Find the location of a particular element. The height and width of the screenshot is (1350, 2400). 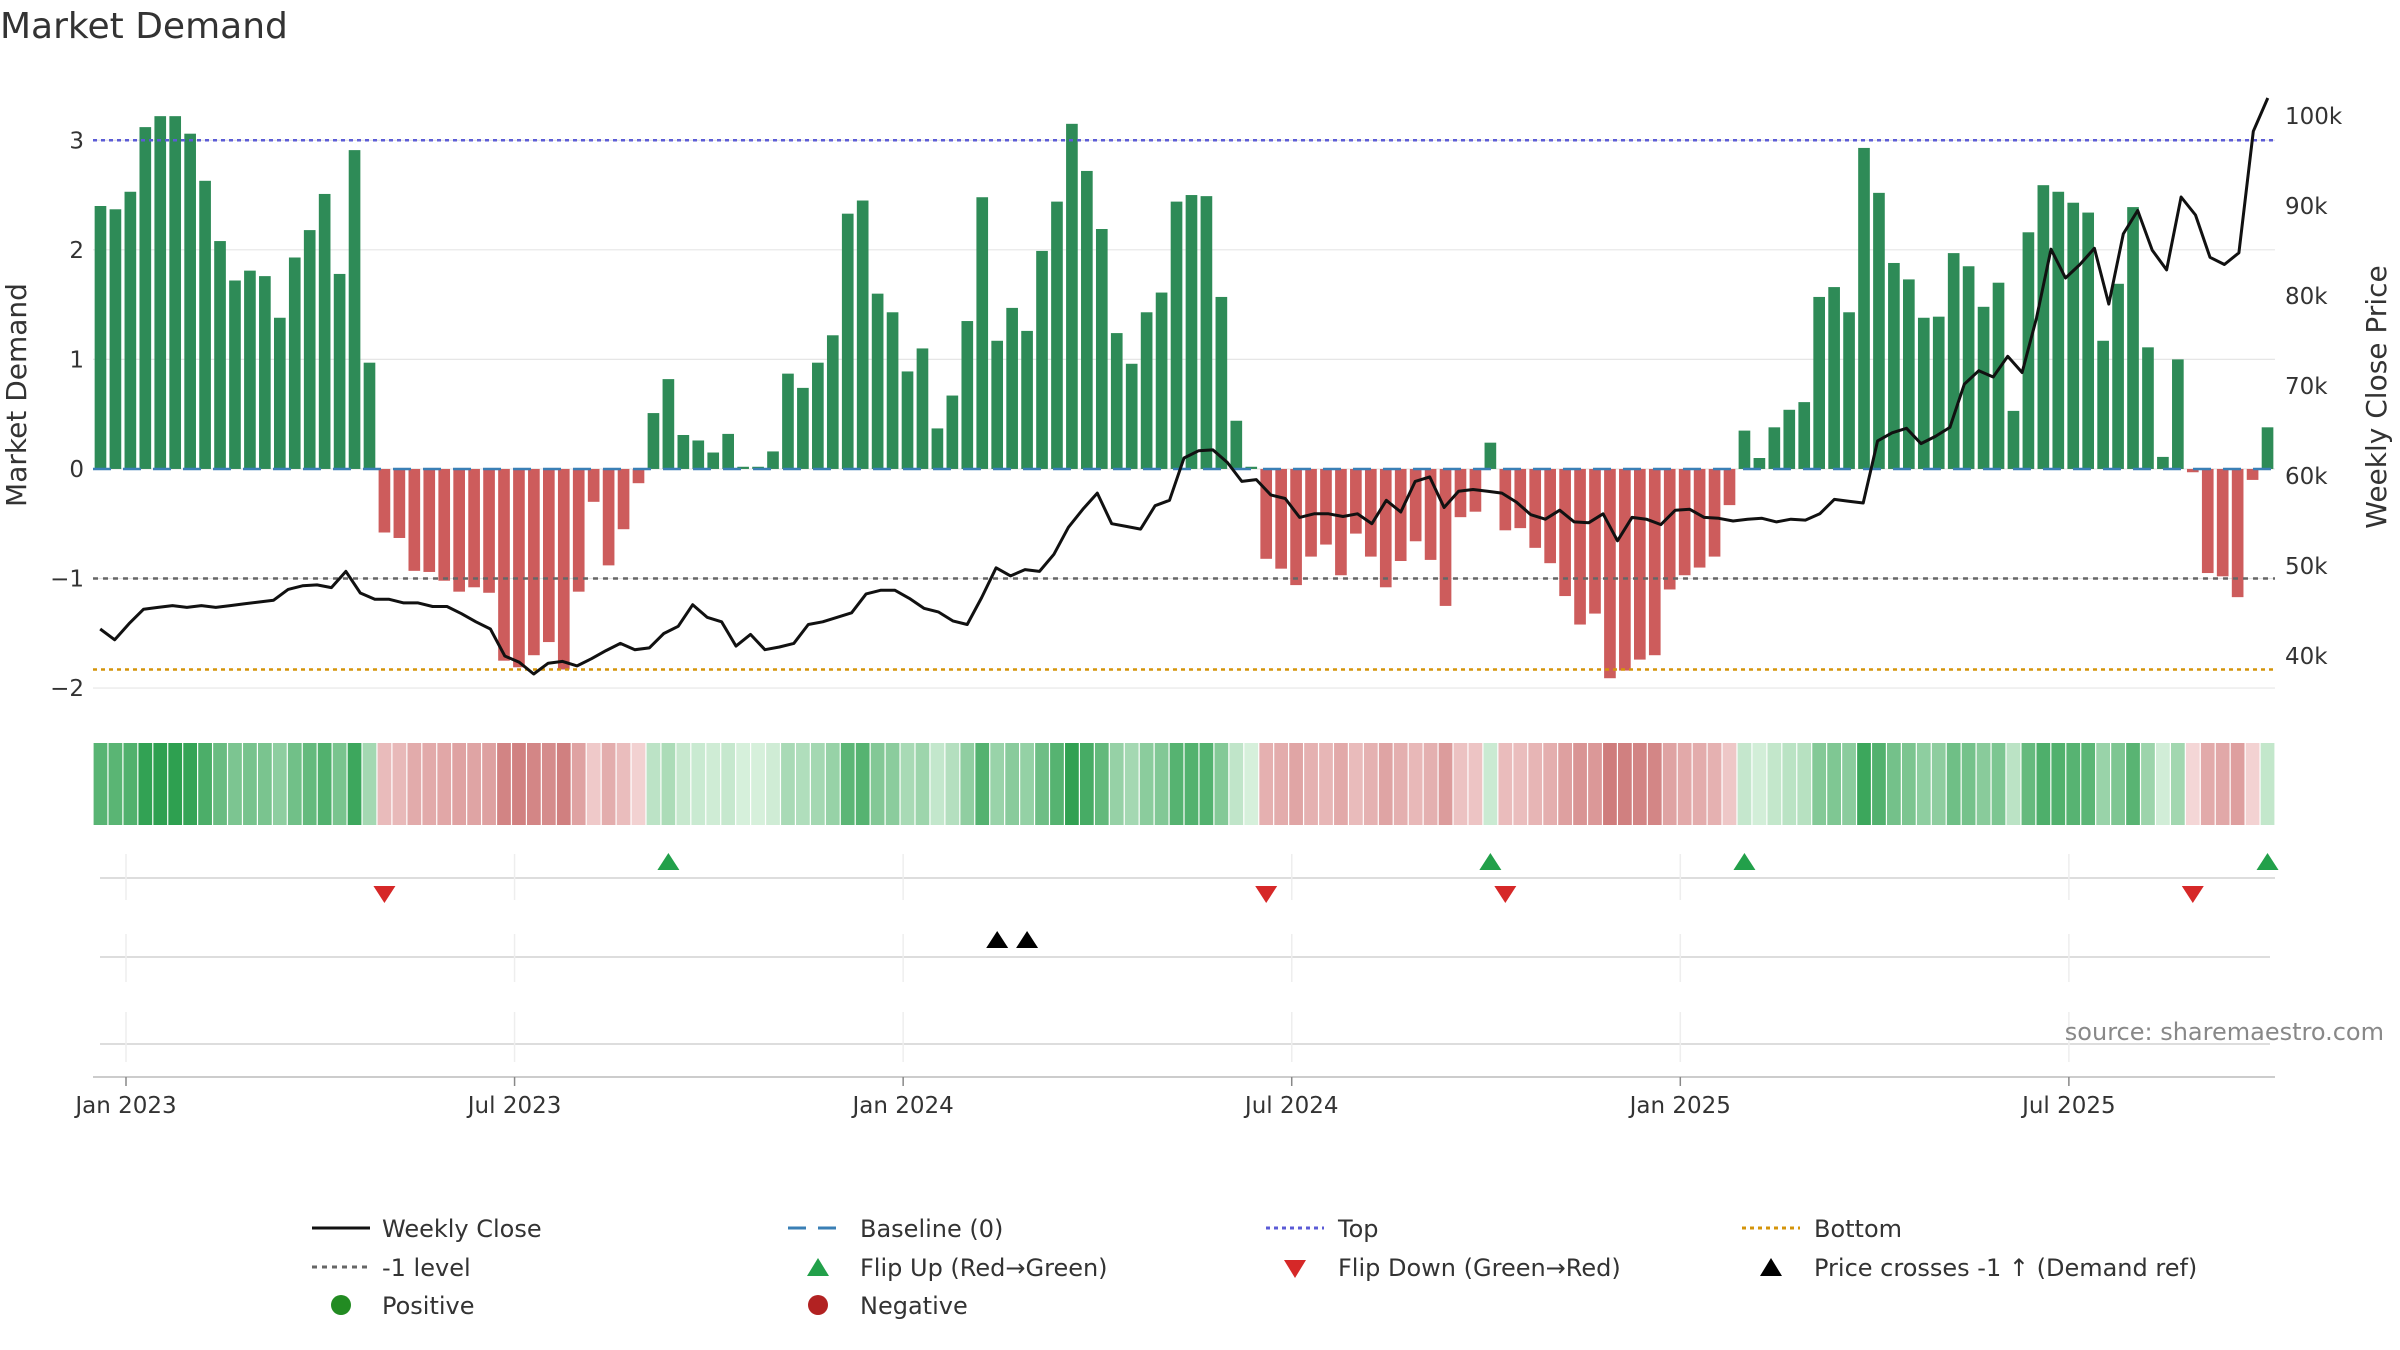

legend-price-cross: Price crosses -1 ↑ (Demand ref) is located at coordinates (2005, 1268).